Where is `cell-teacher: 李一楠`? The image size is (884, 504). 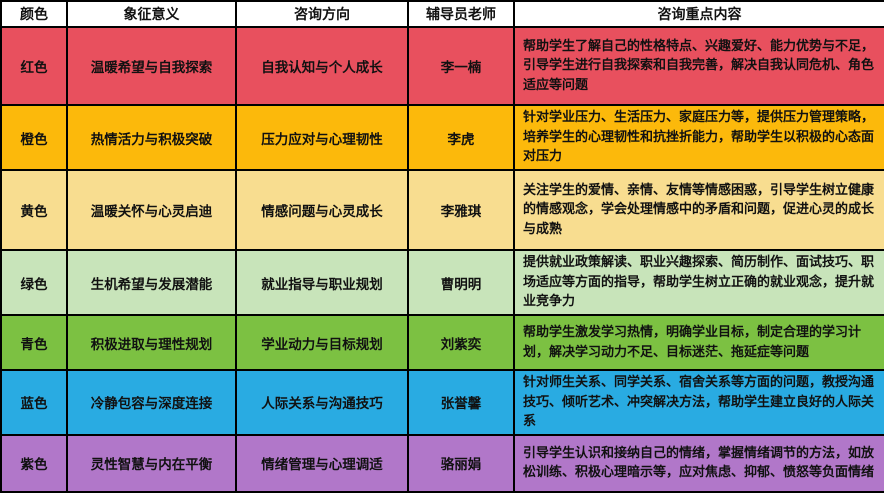
cell-teacher: 李一楠 is located at coordinates (461, 66).